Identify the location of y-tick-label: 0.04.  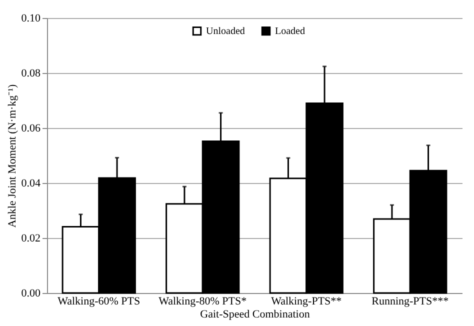
(31, 184).